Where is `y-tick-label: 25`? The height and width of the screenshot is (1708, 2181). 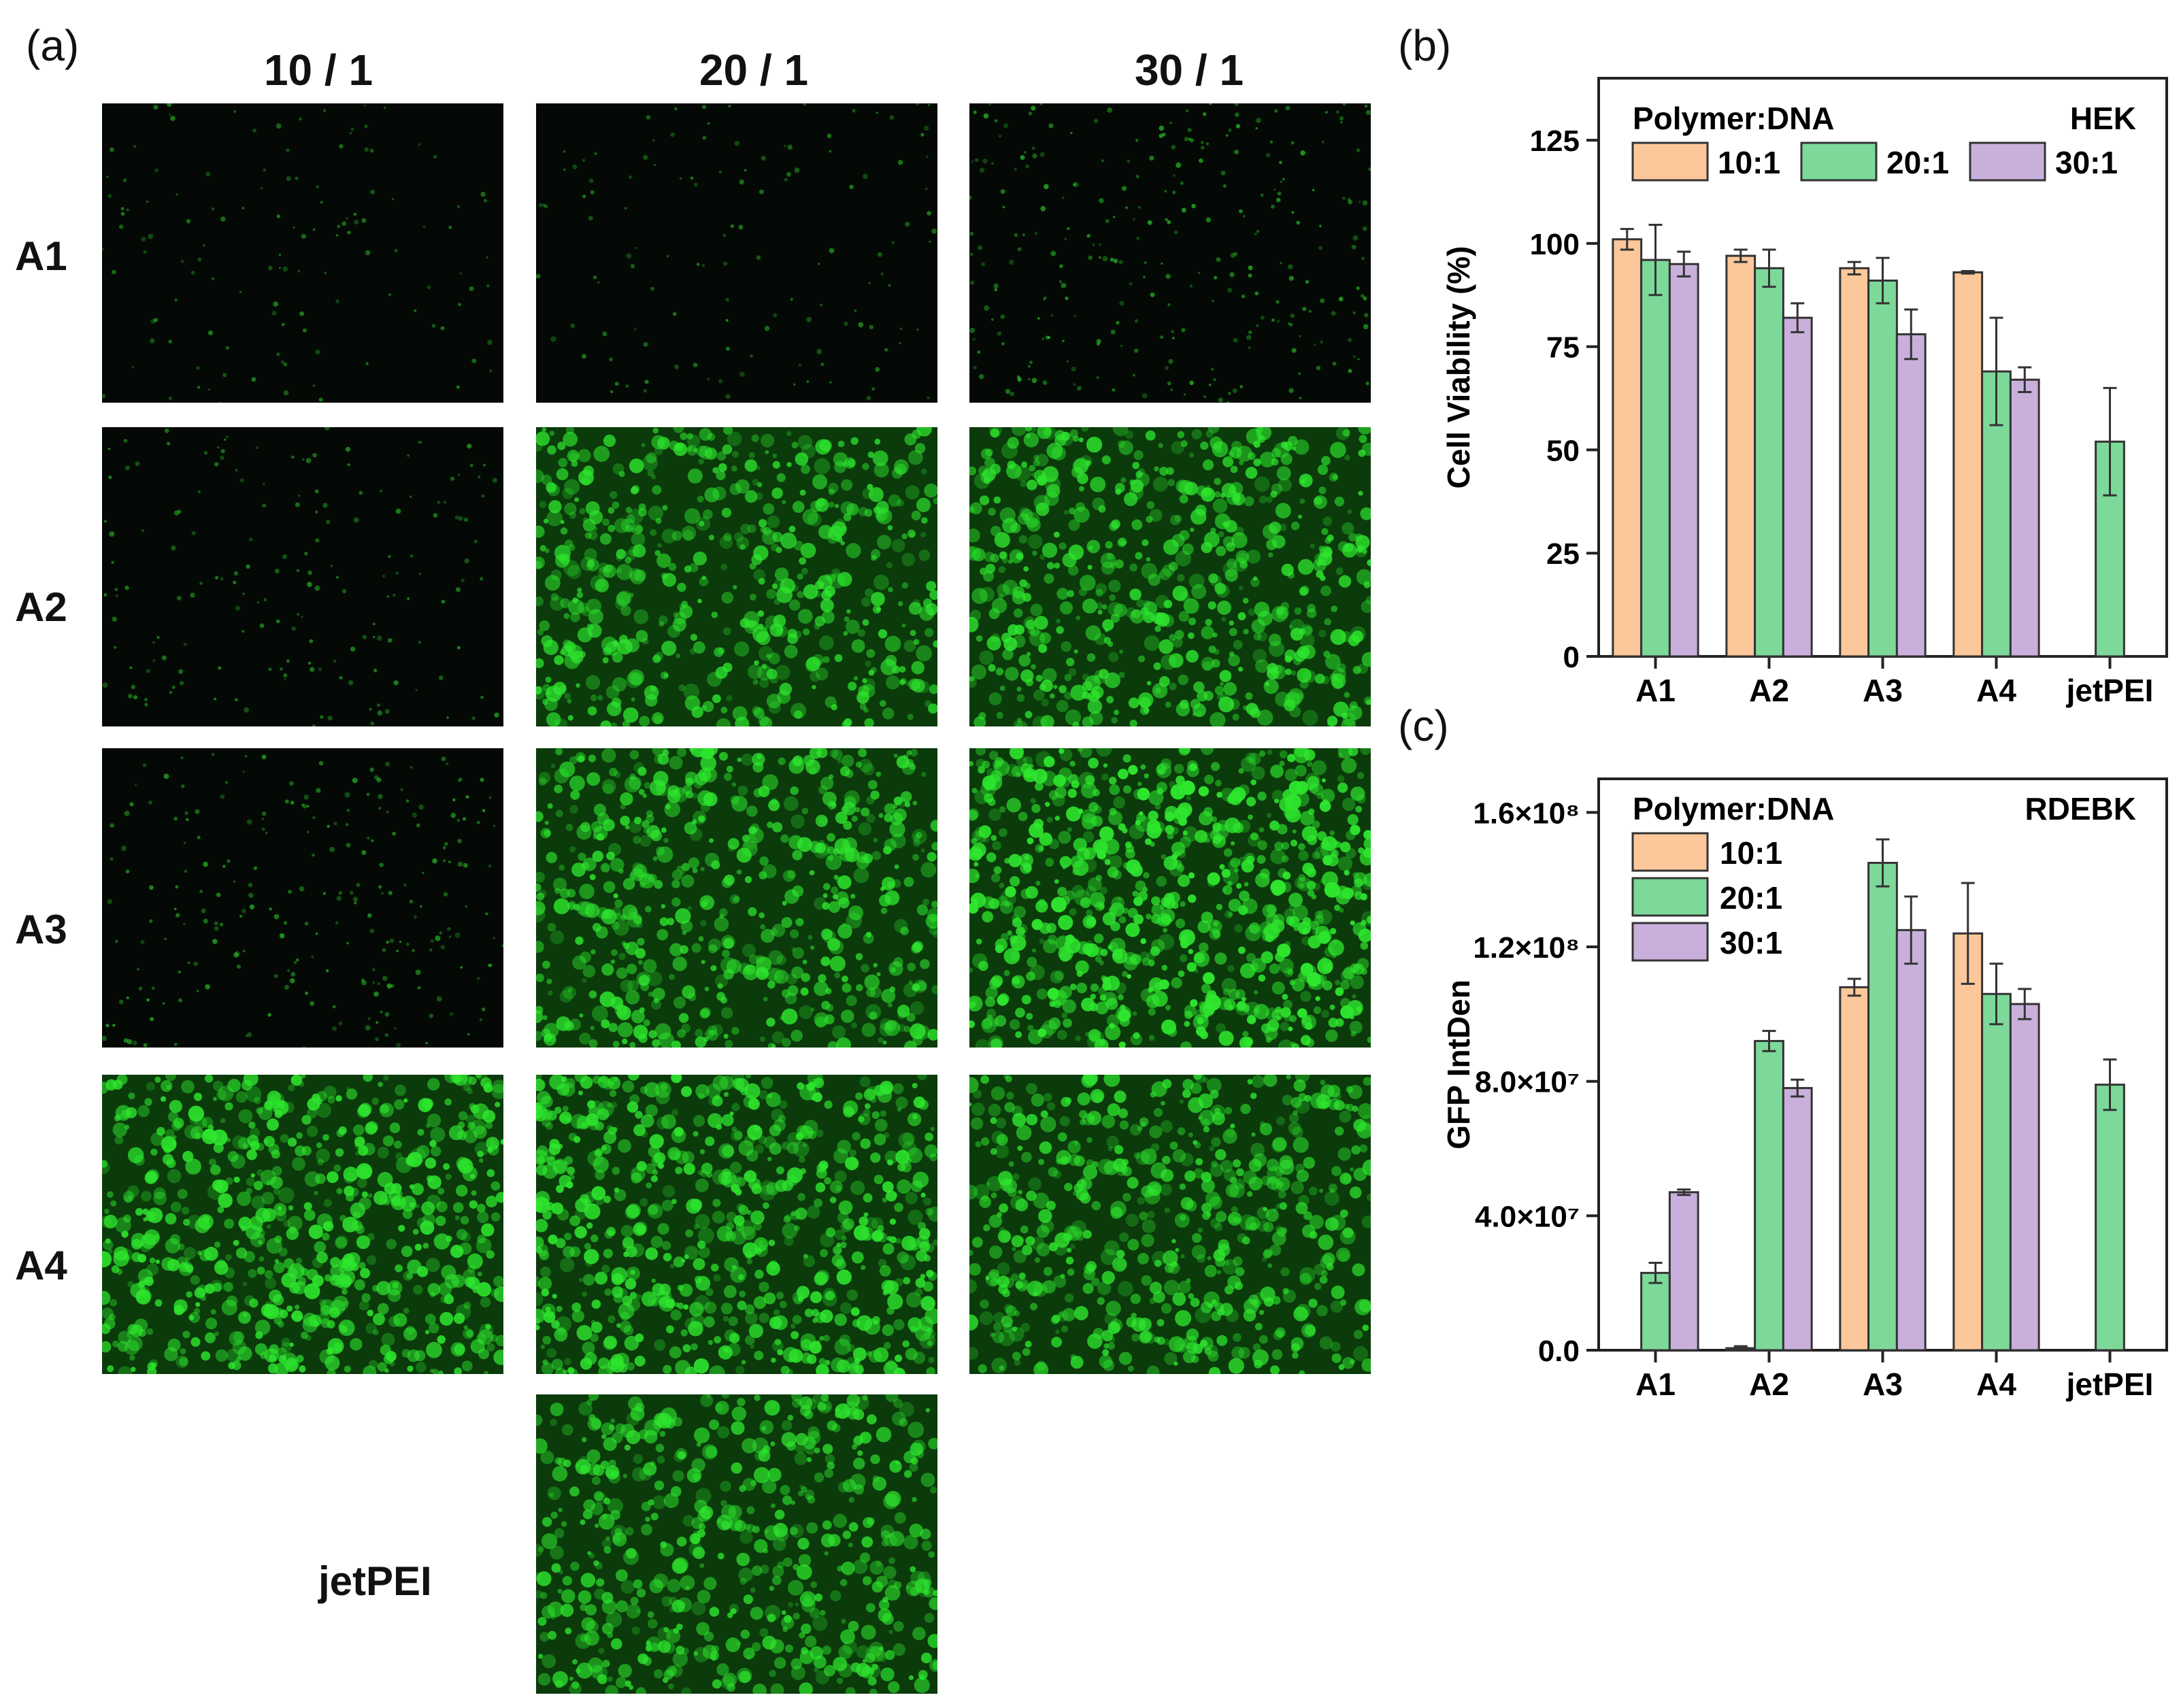 y-tick-label: 25 is located at coordinates (1563, 554).